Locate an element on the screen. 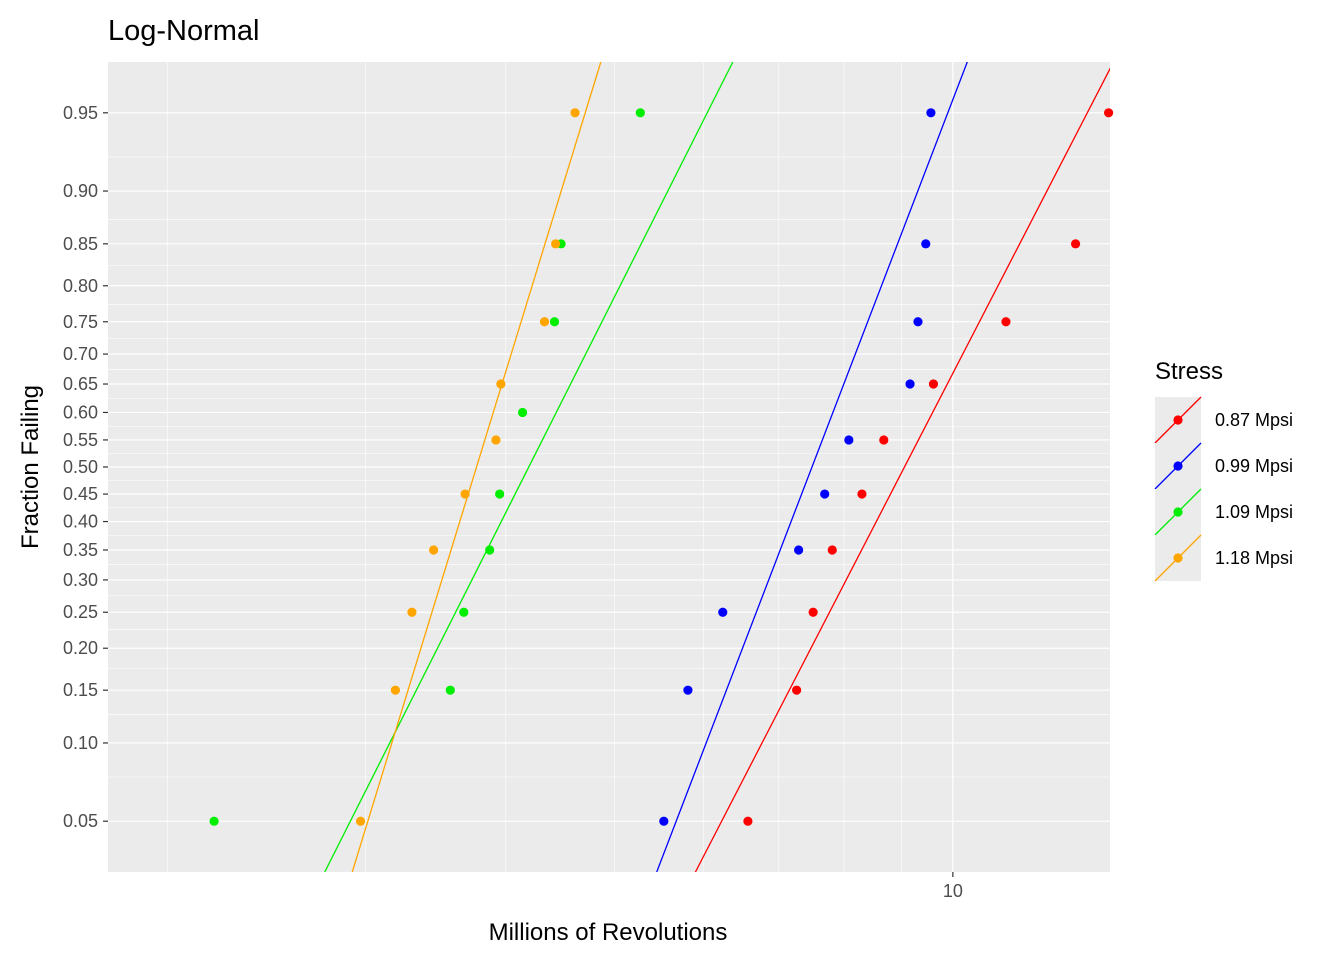 The image size is (1344, 960). y-tick-label: 0.50 is located at coordinates (80, 467).